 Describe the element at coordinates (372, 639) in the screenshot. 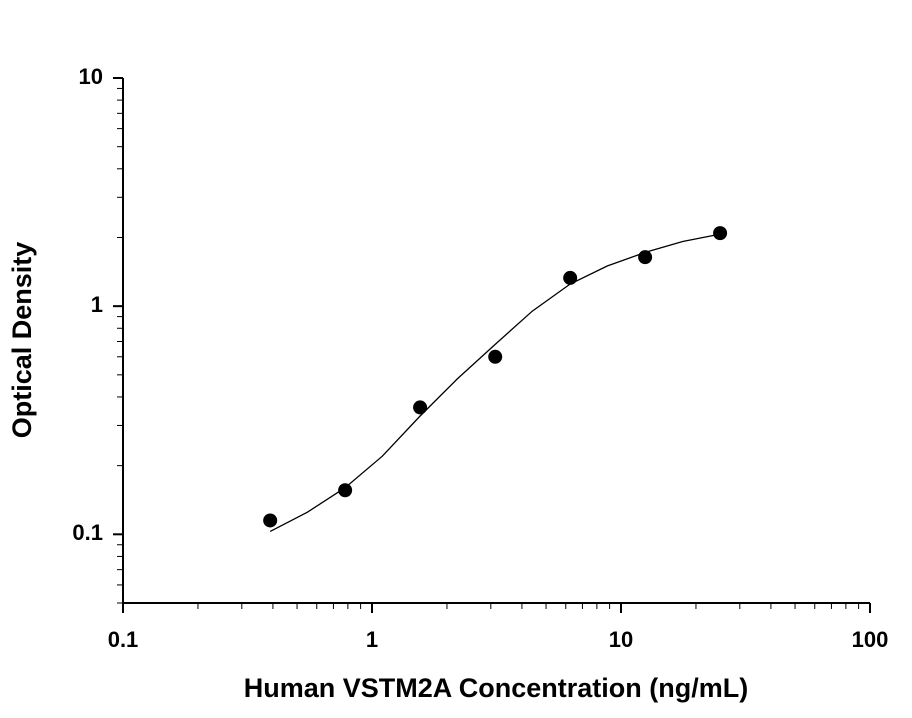

I see `x-tick-label: 1` at that location.